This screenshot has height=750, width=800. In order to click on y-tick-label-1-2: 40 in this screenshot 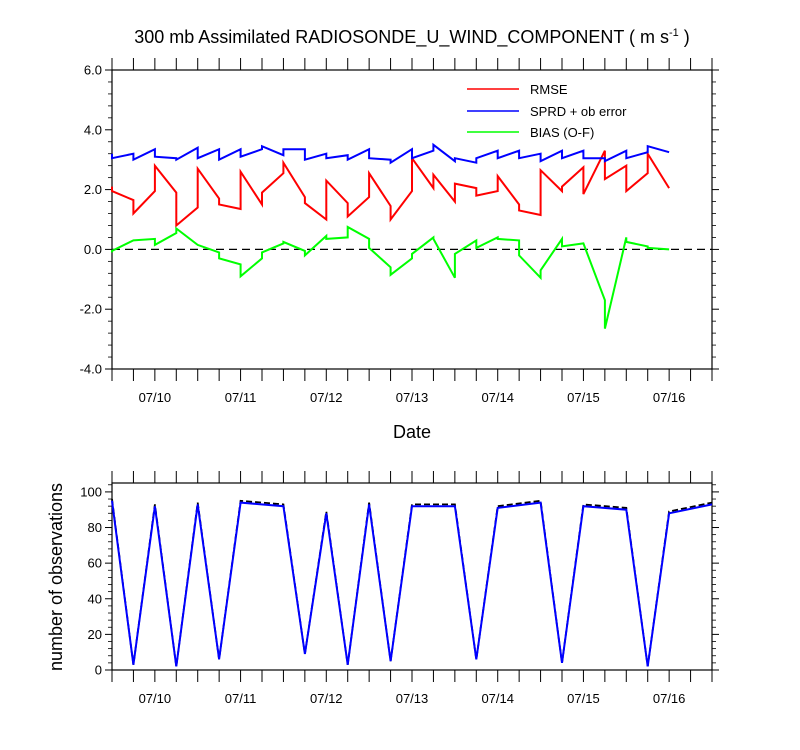, I will do `click(95, 598)`.